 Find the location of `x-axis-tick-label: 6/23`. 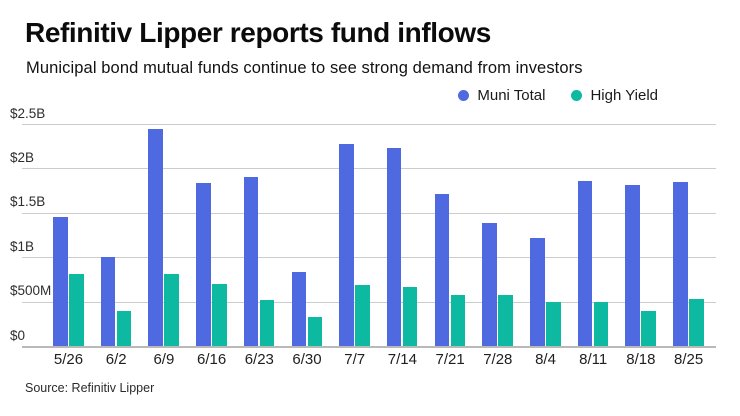

x-axis-tick-label: 6/23 is located at coordinates (259, 359).